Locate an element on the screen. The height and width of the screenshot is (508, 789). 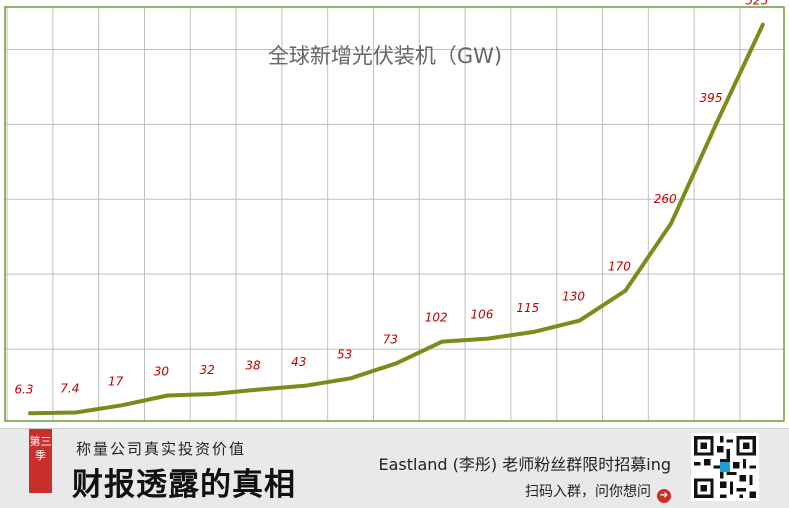
data-label: 32 is located at coordinates (207, 370).